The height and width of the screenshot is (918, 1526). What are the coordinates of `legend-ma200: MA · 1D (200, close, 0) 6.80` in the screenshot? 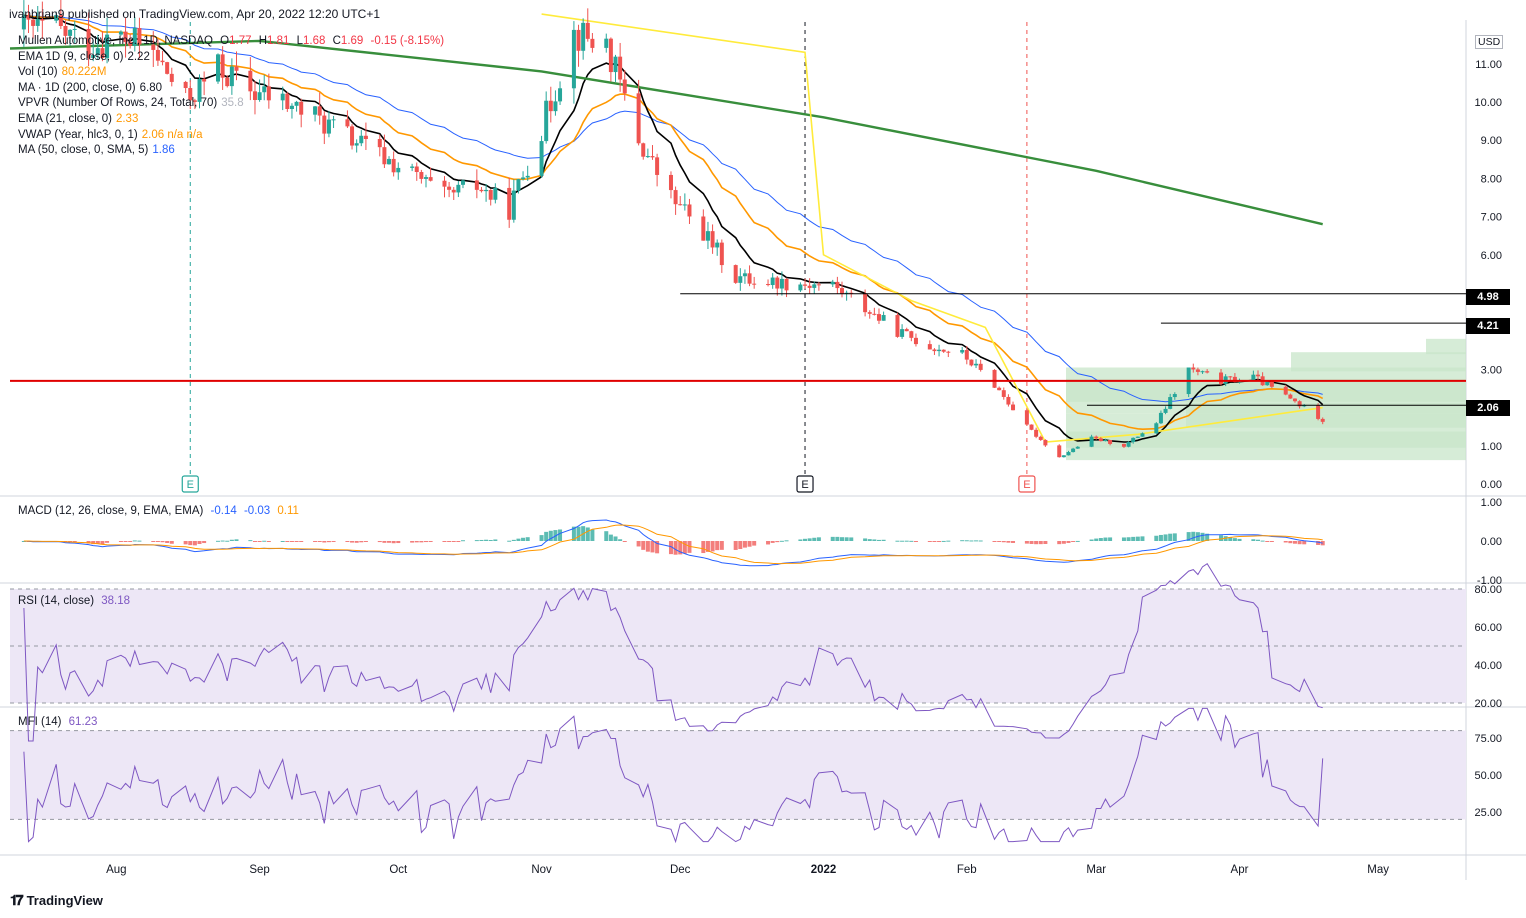 It's located at (231, 89).